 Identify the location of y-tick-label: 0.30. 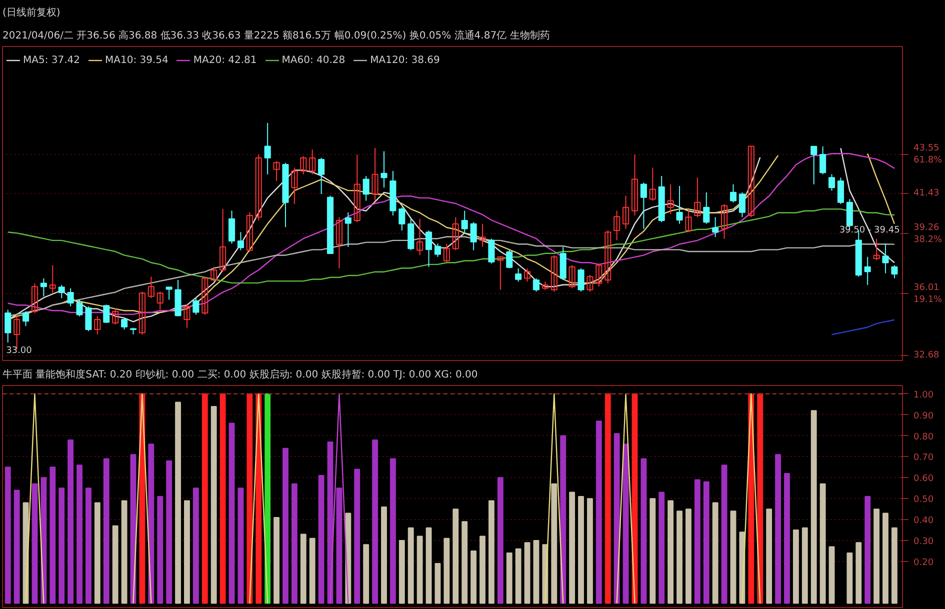
(924, 541).